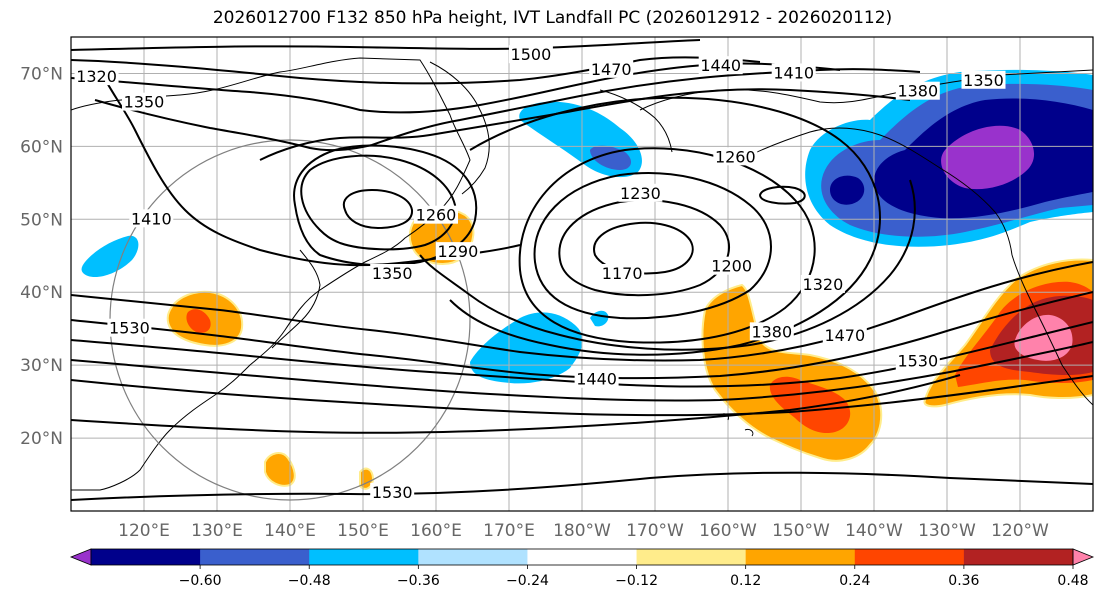 This screenshot has height=604, width=1105. I want to click on longitude-label: 160°E, so click(436, 531).